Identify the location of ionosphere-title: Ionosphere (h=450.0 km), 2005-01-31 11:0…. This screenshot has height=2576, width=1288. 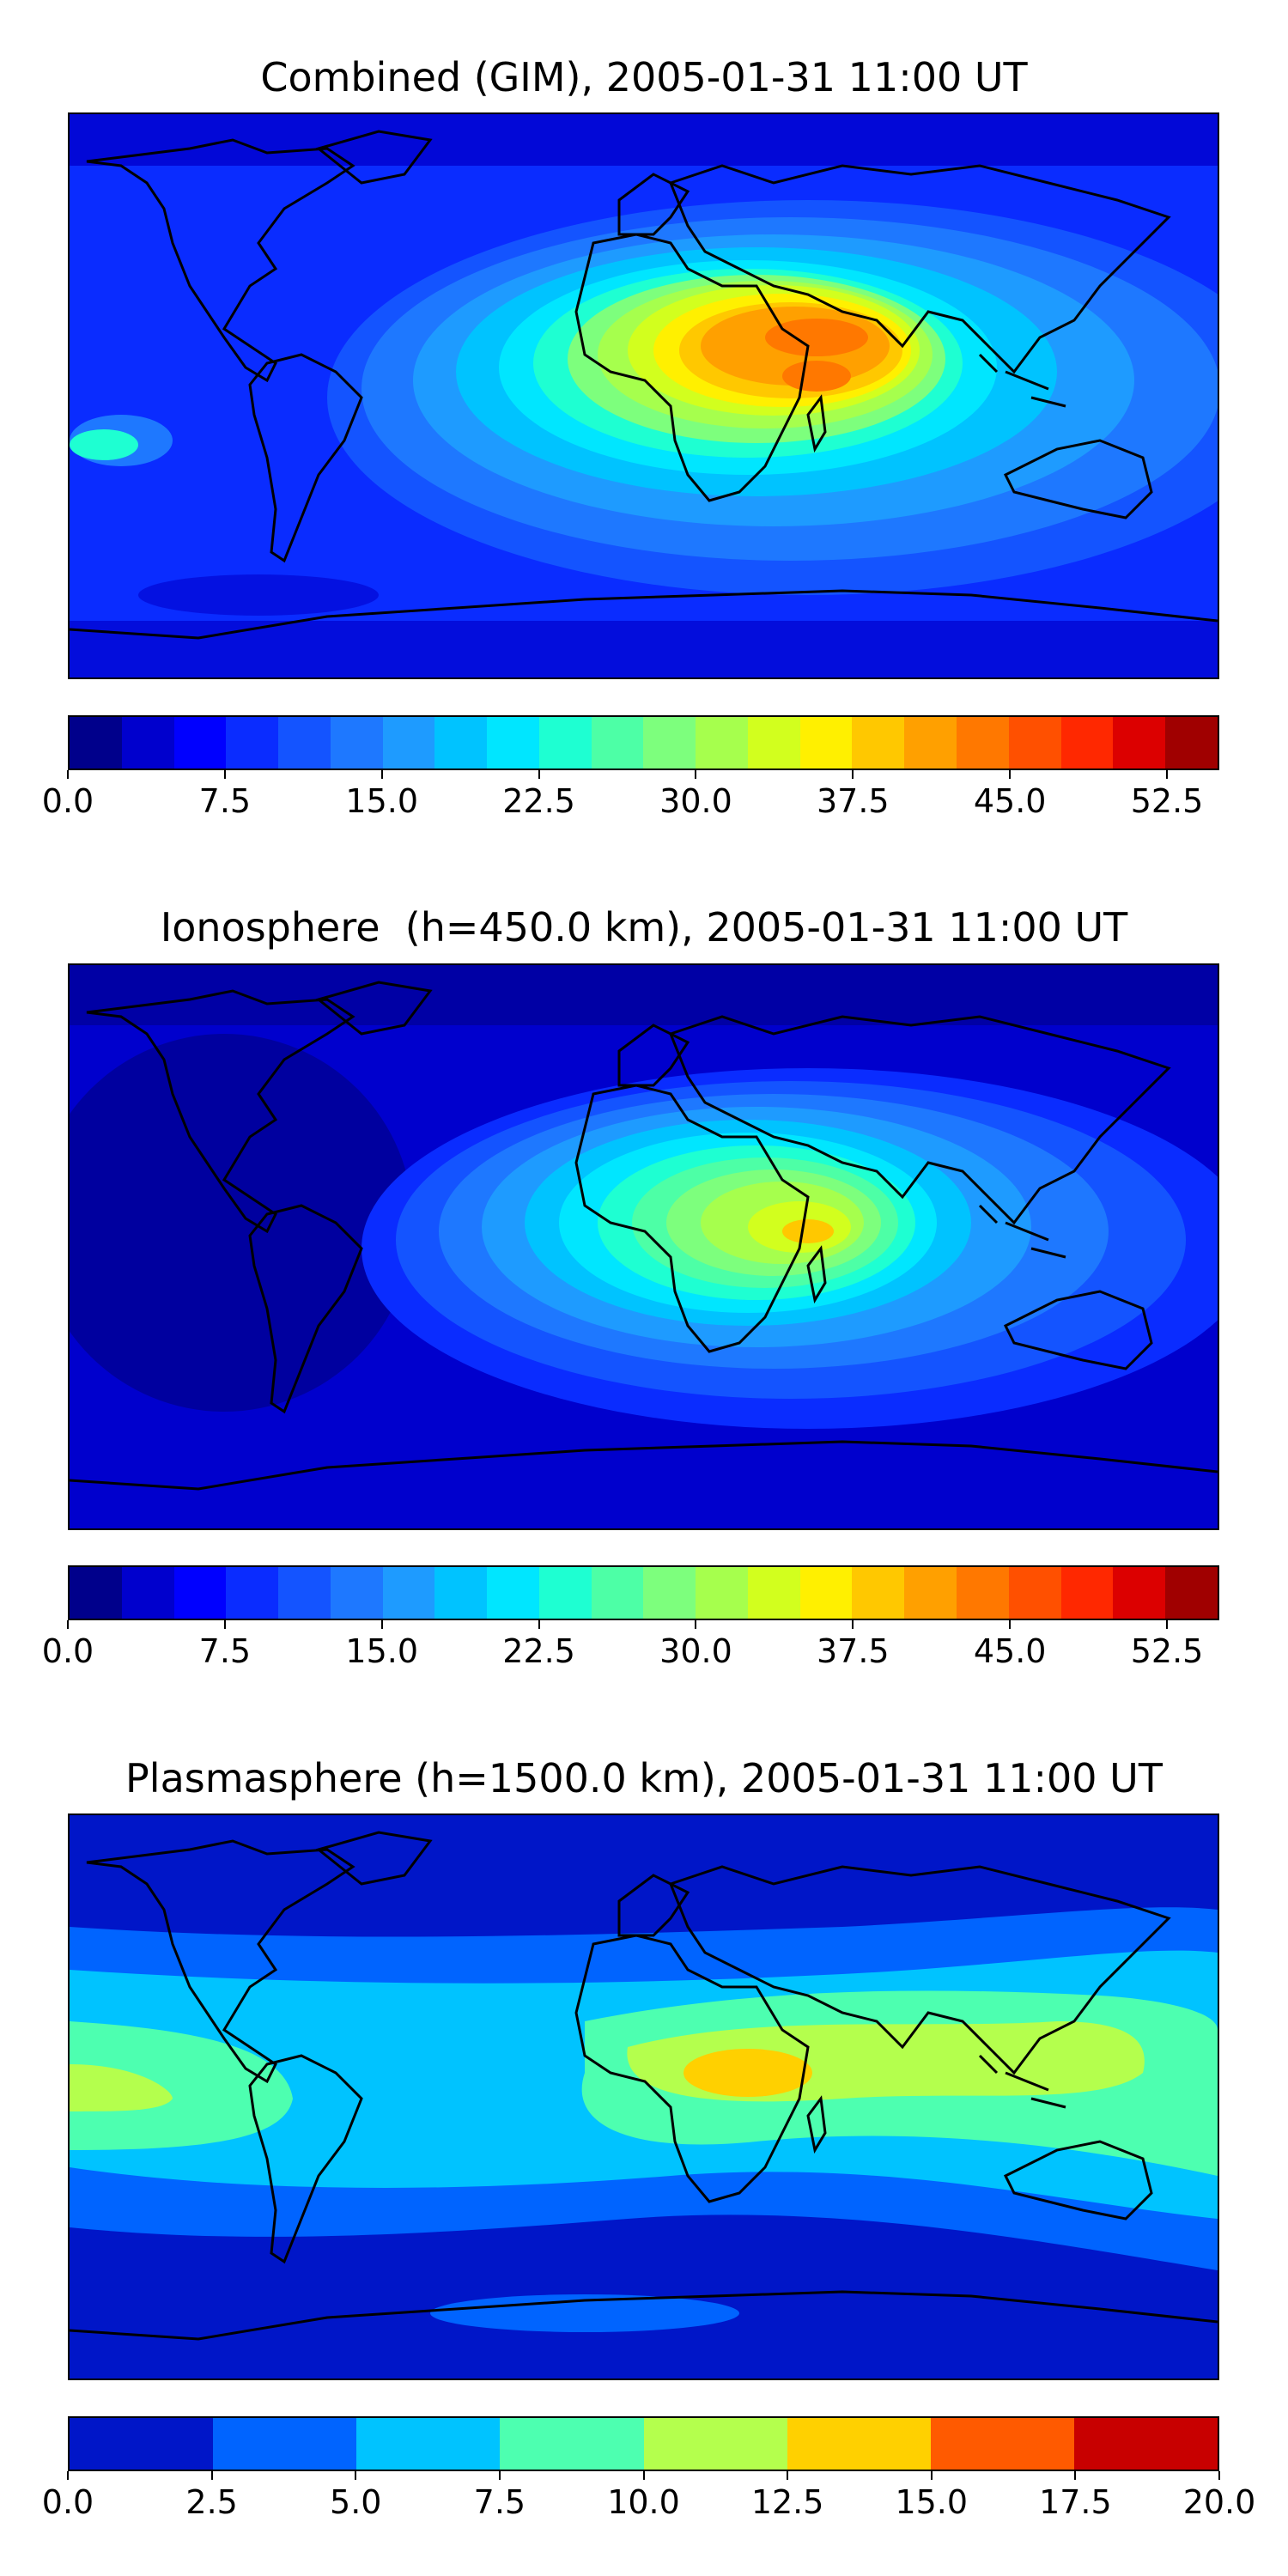
(644, 928).